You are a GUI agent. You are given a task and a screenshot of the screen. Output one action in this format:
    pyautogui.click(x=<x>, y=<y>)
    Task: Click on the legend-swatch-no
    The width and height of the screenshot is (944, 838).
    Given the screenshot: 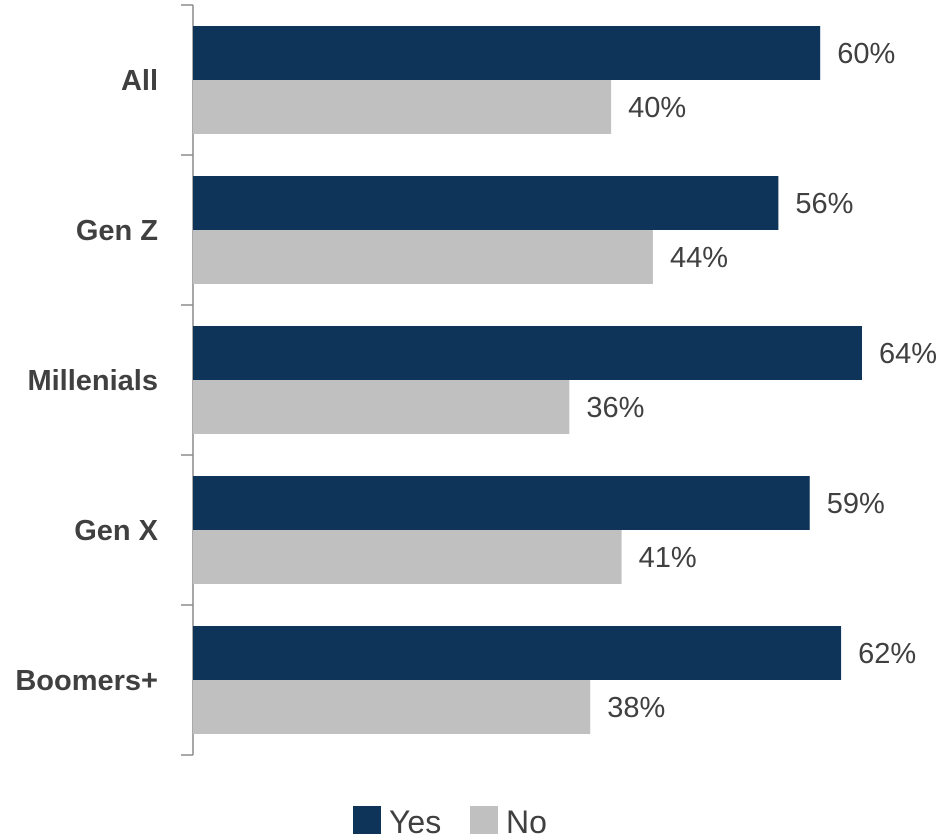 What is the action you would take?
    pyautogui.click(x=484, y=820)
    